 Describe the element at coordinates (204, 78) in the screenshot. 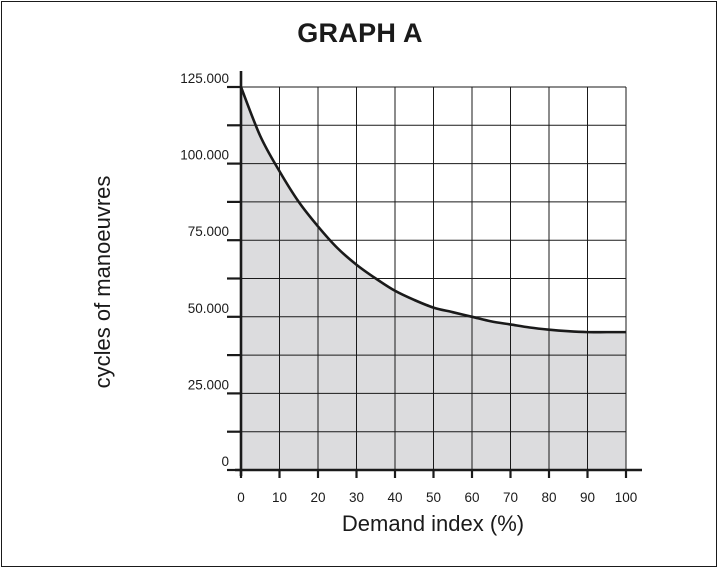

I see `y-tick-label: 125.000` at that location.